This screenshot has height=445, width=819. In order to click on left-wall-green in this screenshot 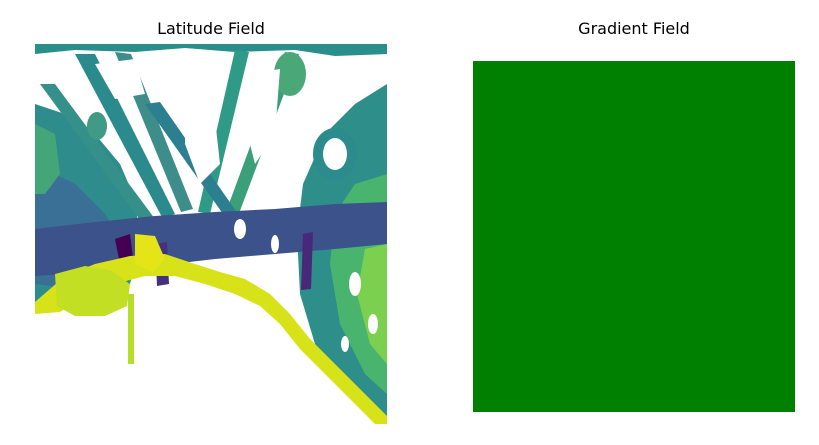, I will do `click(47, 159)`.